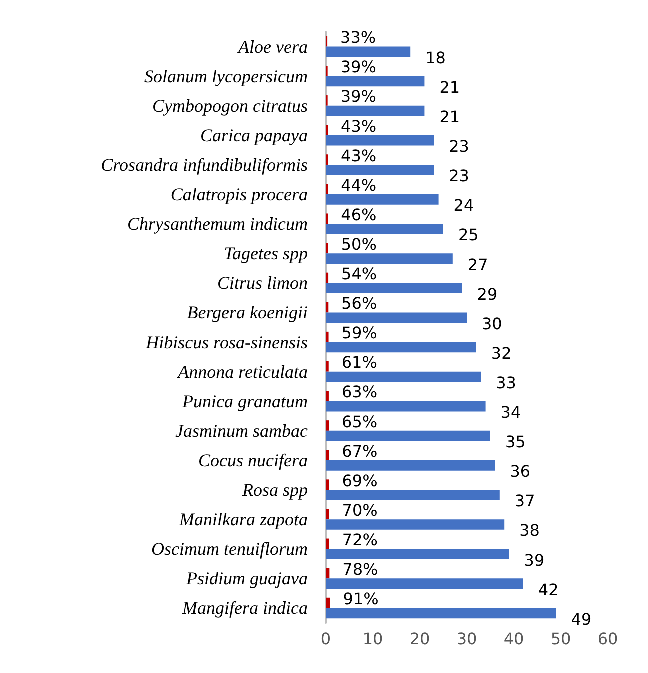 This screenshot has height=673, width=648. What do you see at coordinates (360, 540) in the screenshot?
I see `data-label: 72%` at bounding box center [360, 540].